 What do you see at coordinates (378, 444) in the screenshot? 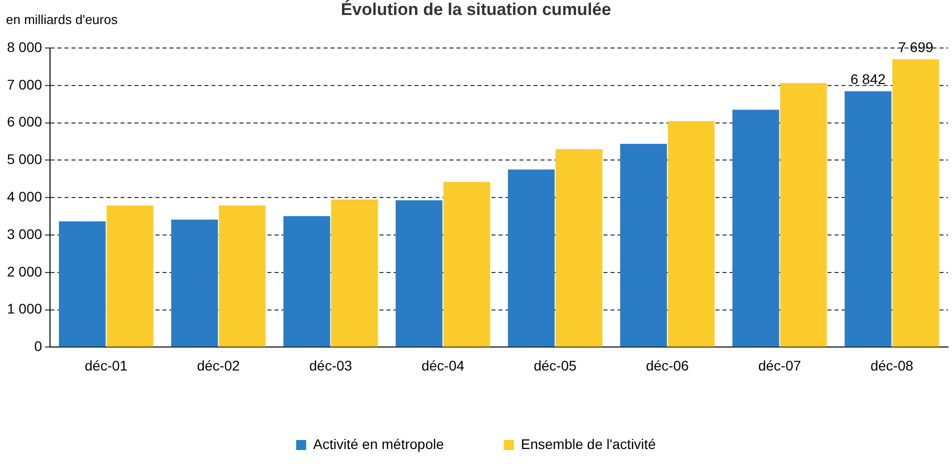
I see `legend-label: Activité en métropole` at bounding box center [378, 444].